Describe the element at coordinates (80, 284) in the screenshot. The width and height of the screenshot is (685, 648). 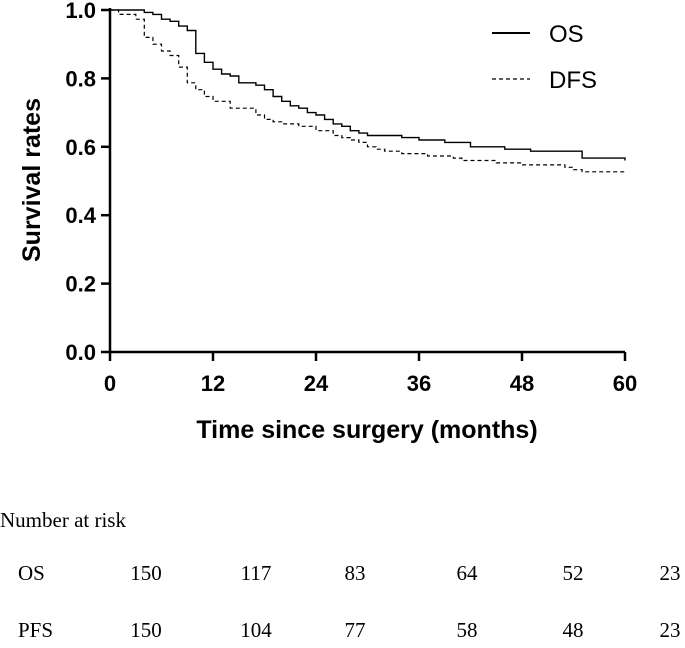
I see `y-tick-label: 0.2` at that location.